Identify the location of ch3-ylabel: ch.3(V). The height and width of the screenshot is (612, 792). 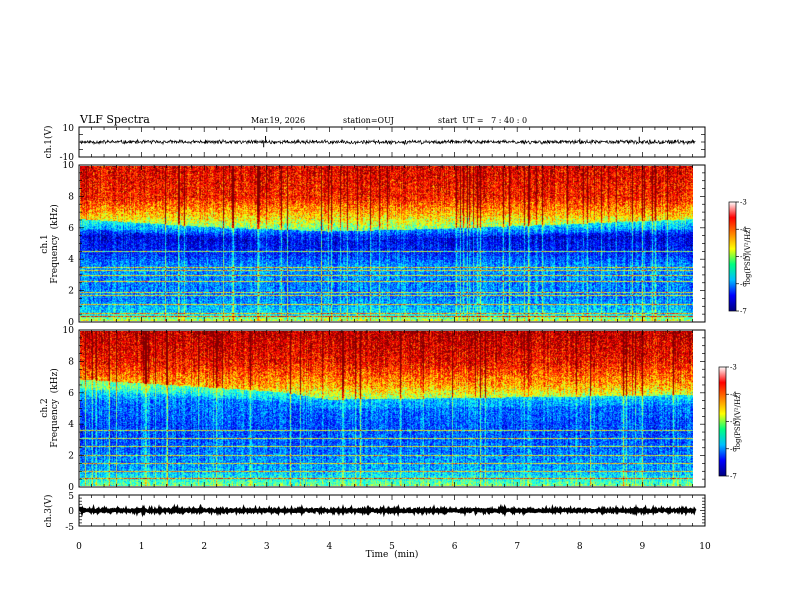
(48, 511).